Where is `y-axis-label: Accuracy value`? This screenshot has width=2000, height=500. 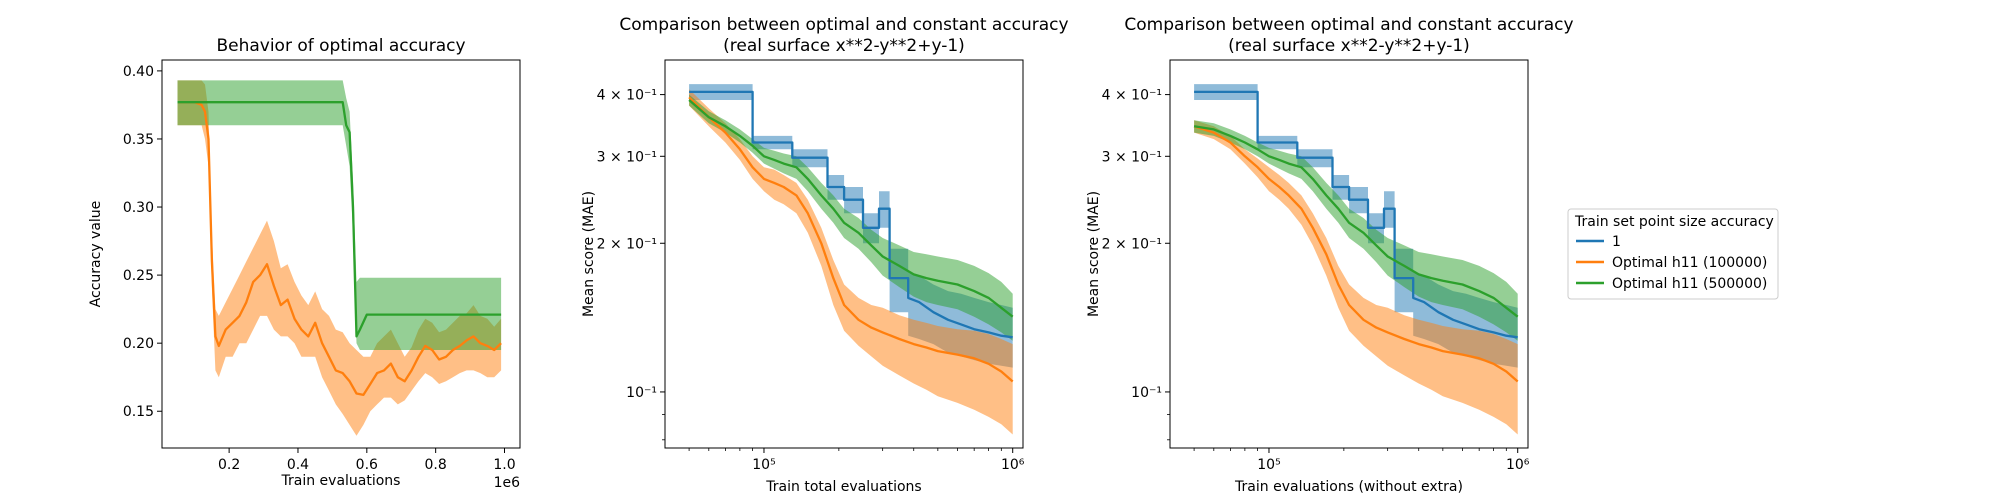 y-axis-label: Accuracy value is located at coordinates (96, 254).